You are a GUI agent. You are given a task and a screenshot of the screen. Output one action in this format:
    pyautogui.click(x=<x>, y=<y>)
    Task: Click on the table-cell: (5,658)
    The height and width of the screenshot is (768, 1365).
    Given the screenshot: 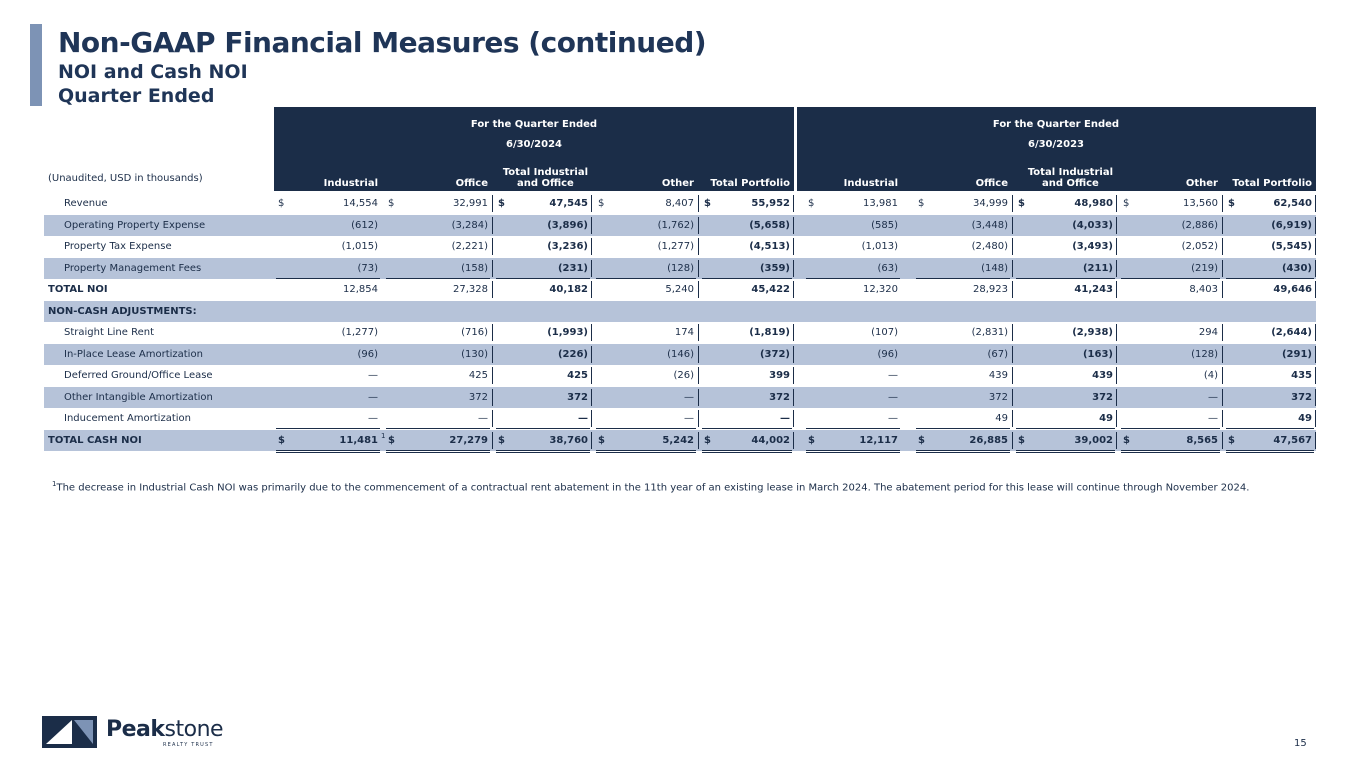 What is the action you would take?
    pyautogui.click(x=769, y=225)
    